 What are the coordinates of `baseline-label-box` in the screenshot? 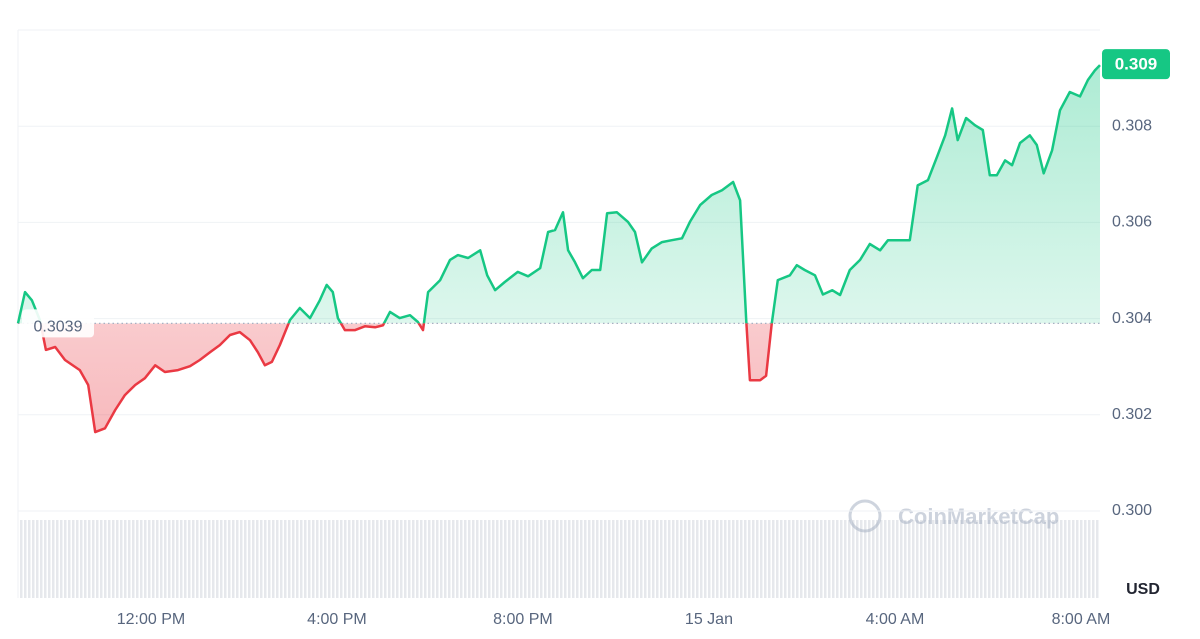 It's located at (58, 323).